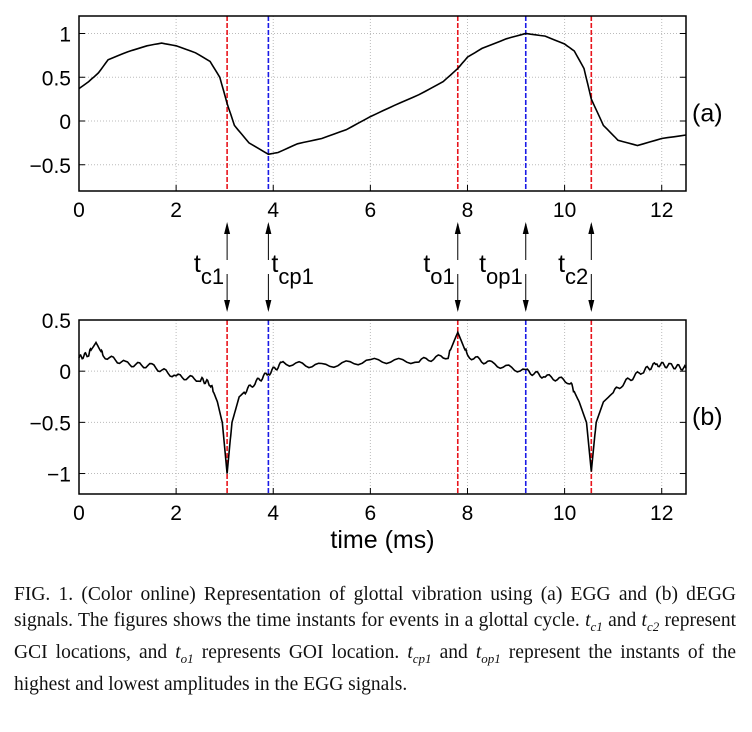 The height and width of the screenshot is (732, 752). I want to click on event-marker-o1: to1, so click(442, 267).